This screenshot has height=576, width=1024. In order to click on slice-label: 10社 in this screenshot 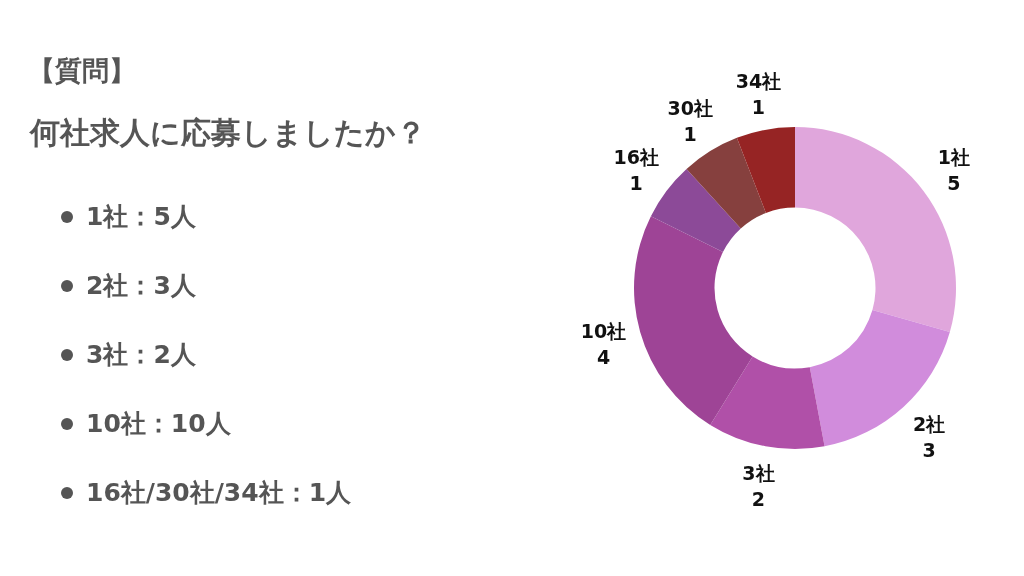, I will do `click(603, 331)`.